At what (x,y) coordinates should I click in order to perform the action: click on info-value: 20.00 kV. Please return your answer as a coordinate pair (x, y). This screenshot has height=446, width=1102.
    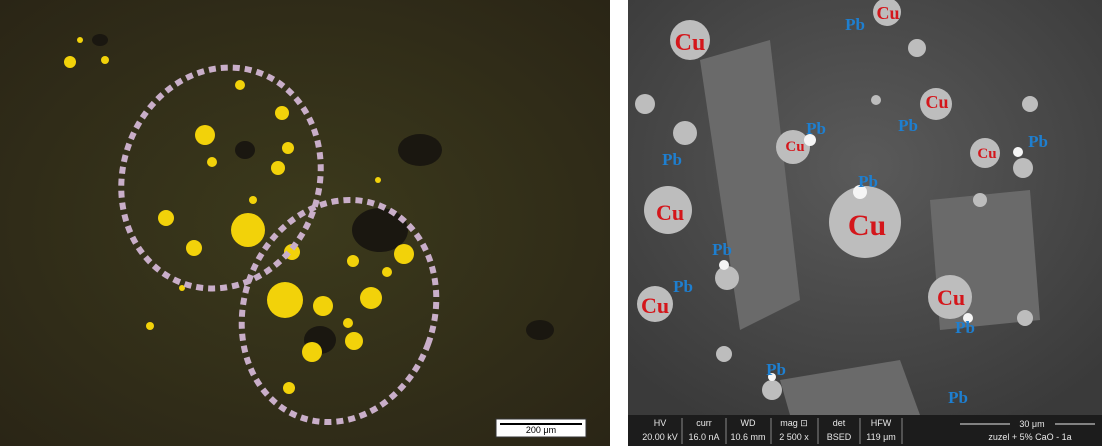
    Looking at the image, I should click on (660, 437).